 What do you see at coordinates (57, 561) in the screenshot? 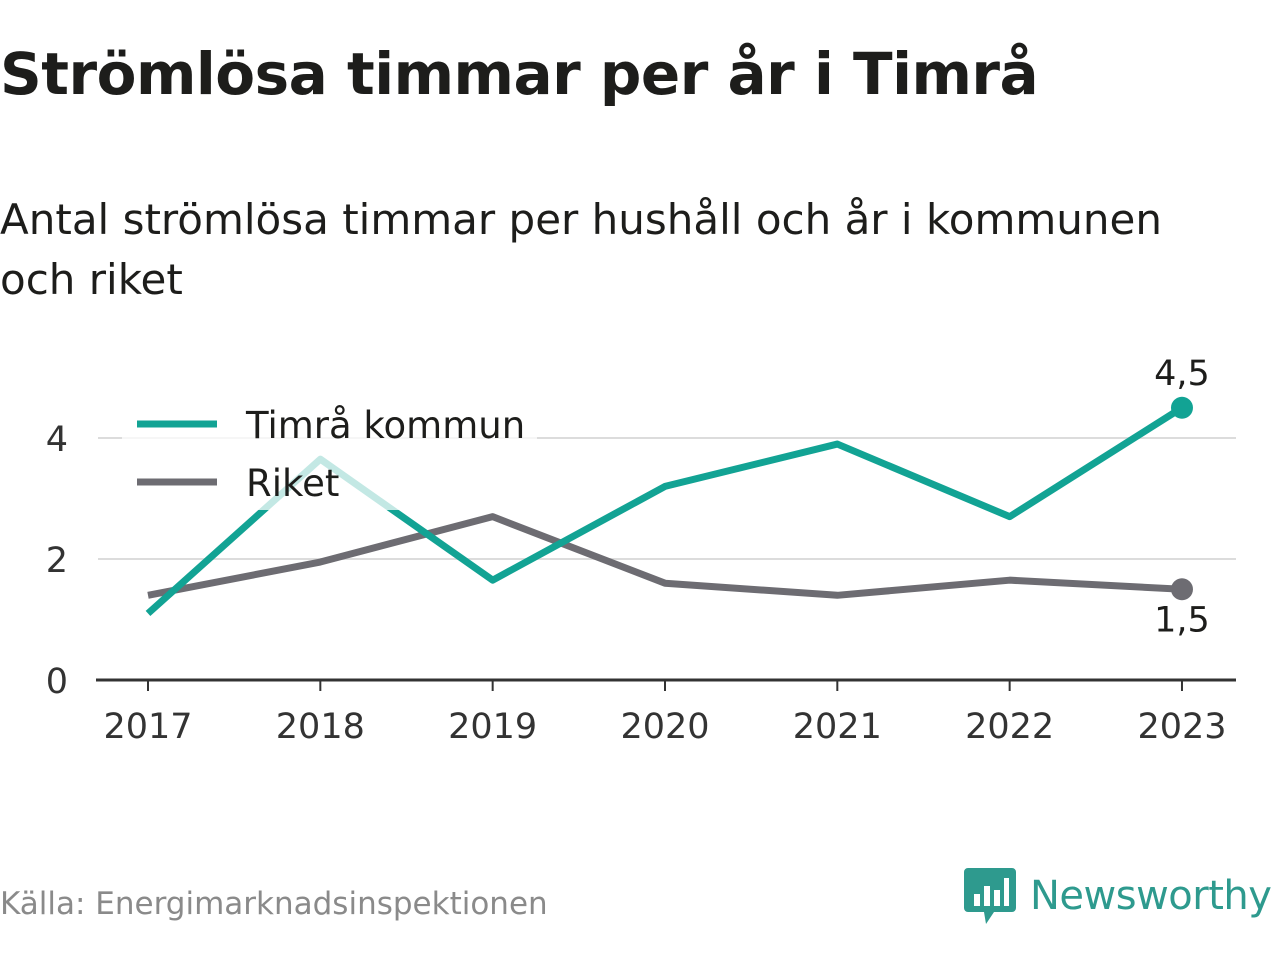
I see `y-tick-label: 2` at bounding box center [57, 561].